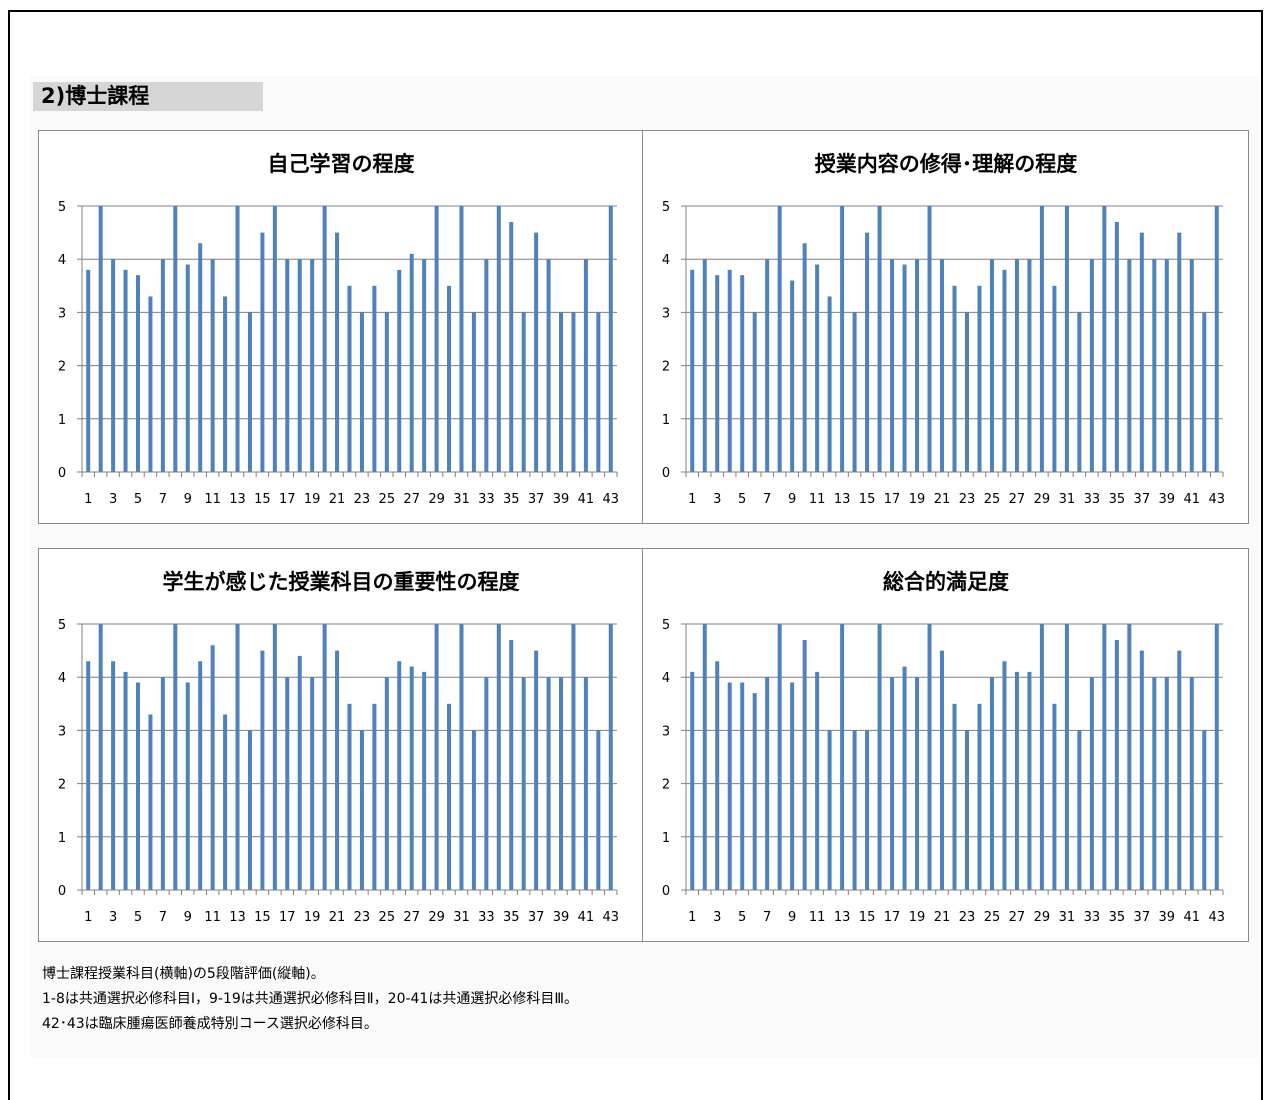 The image size is (1265, 1100). What do you see at coordinates (586, 499) in the screenshot?
I see `x-tick-label: 41` at bounding box center [586, 499].